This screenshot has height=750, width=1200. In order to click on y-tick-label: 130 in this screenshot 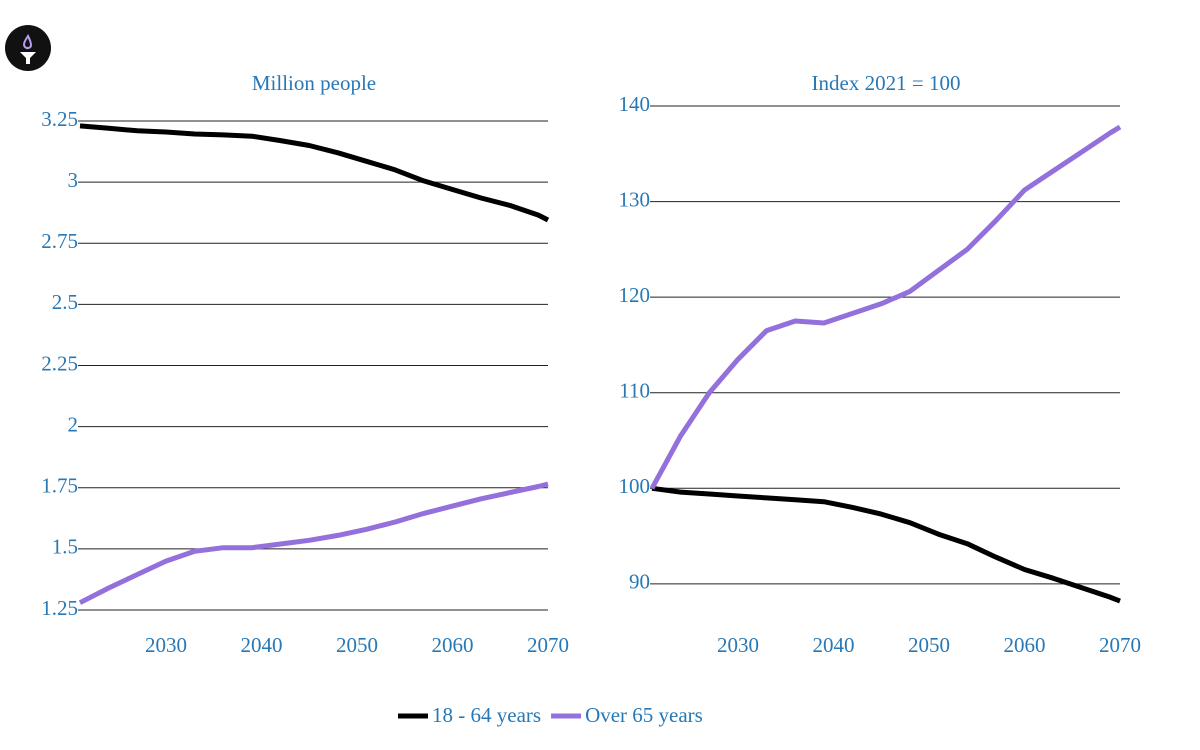, I will do `click(635, 199)`.